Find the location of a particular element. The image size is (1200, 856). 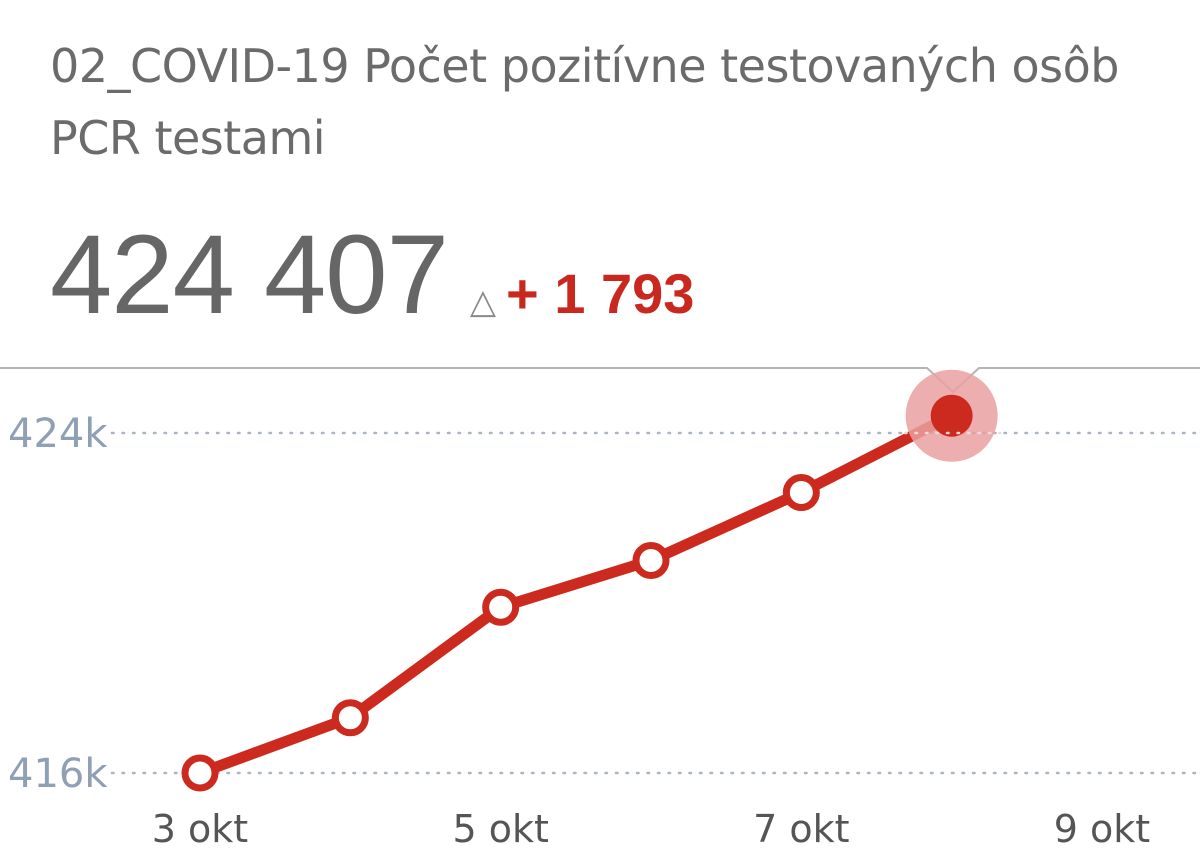

highlighted-data-point is located at coordinates (951, 415).